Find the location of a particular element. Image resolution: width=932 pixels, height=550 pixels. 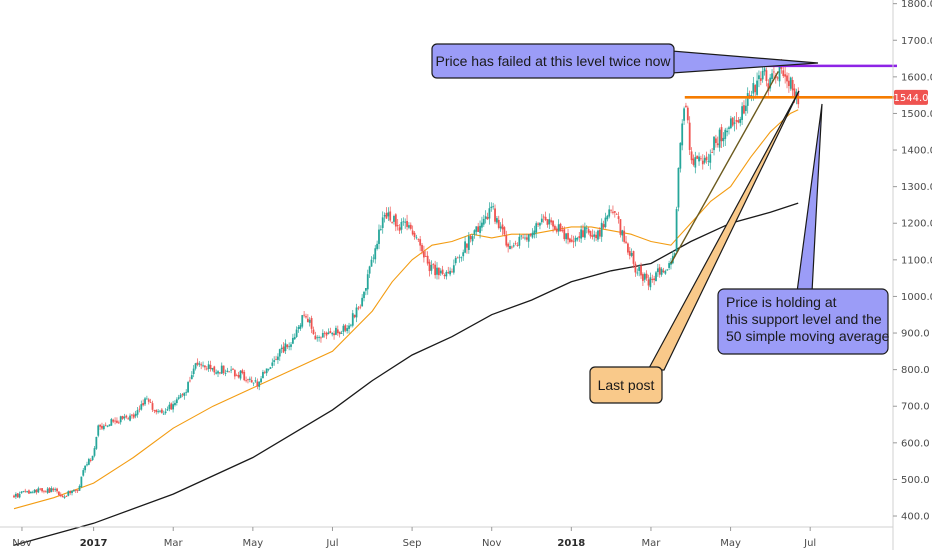

y-tick-label: 1300.0 is located at coordinates (916, 187).